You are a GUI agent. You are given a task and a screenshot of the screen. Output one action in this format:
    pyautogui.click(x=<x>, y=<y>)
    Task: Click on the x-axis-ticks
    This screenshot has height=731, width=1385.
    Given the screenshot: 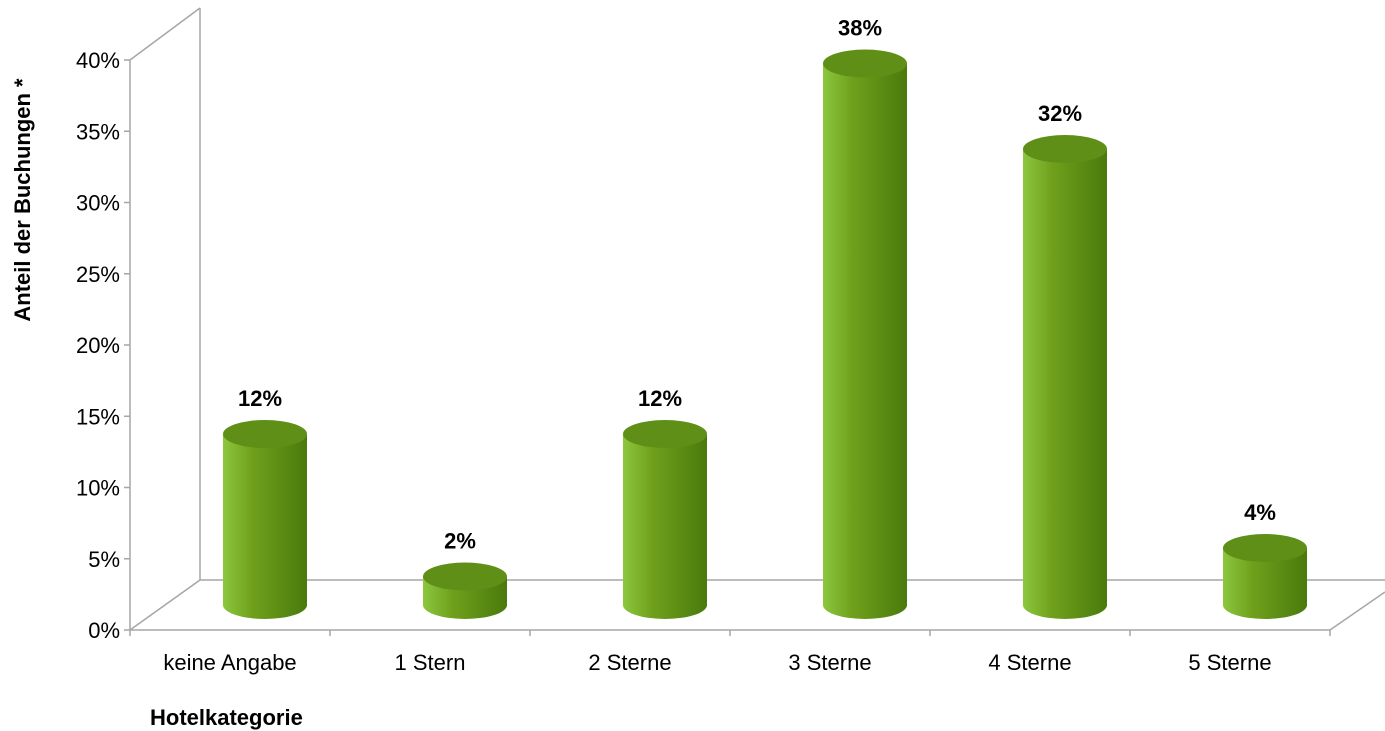 What is the action you would take?
    pyautogui.click(x=730, y=633)
    